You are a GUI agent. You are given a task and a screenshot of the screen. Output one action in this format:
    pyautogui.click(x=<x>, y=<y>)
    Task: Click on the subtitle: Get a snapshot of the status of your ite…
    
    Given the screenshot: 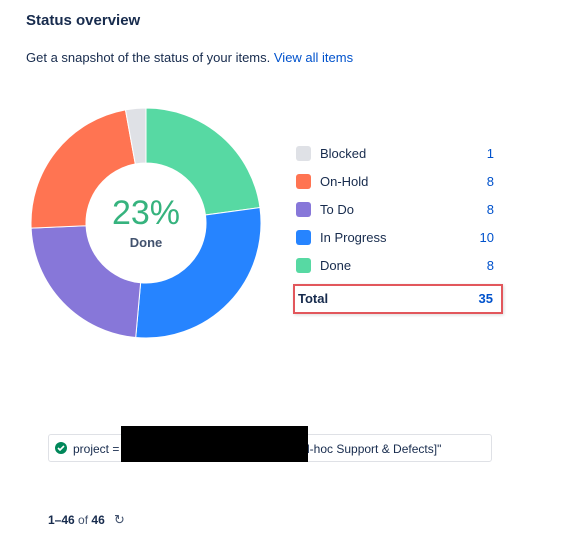 What is the action you would take?
    pyautogui.click(x=189, y=57)
    